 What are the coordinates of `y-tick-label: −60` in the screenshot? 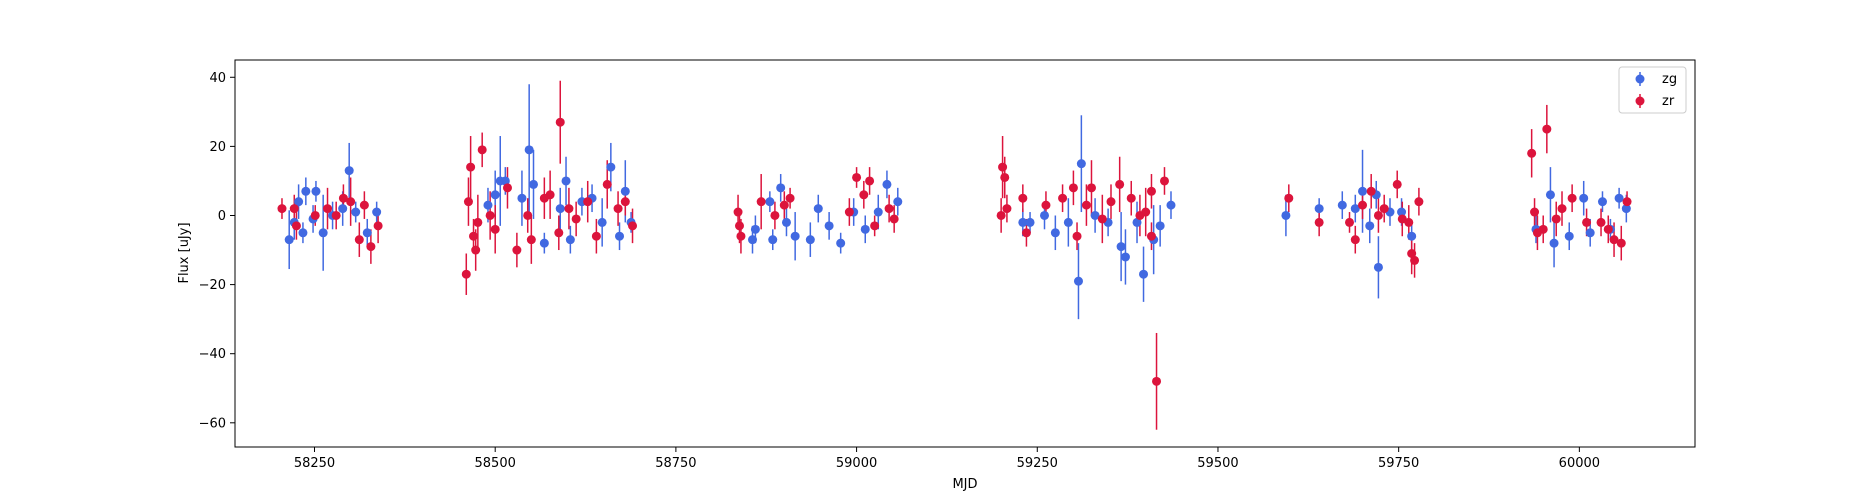 It's located at (212, 423).